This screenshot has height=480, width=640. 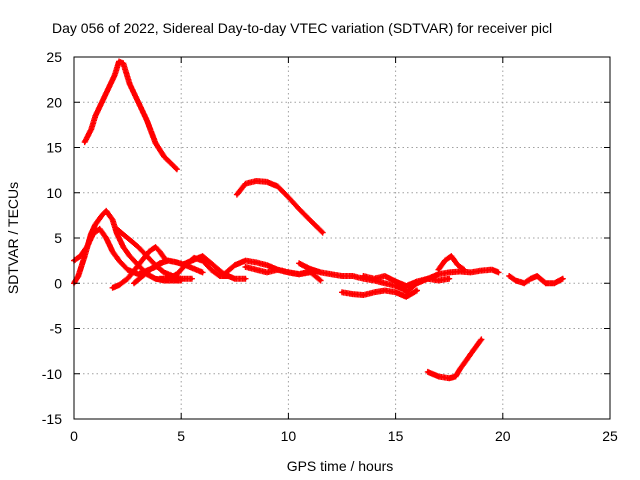 What do you see at coordinates (181, 436) in the screenshot?
I see `x-tick-label: 5` at bounding box center [181, 436].